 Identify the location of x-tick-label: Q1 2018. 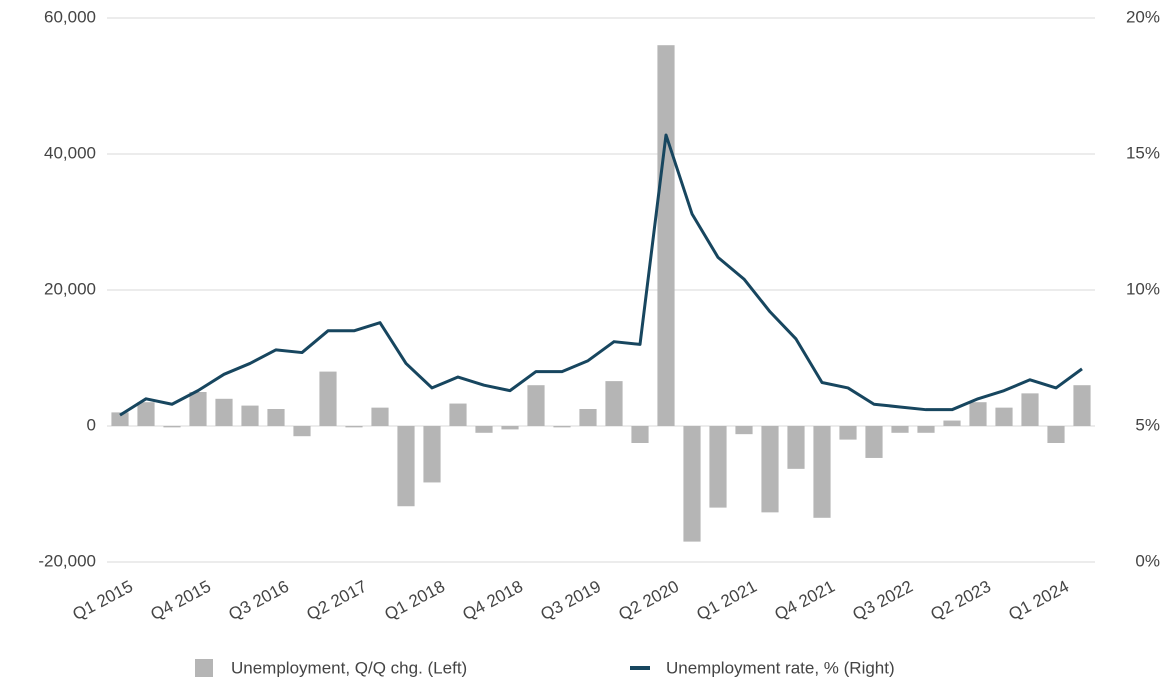
(414, 600).